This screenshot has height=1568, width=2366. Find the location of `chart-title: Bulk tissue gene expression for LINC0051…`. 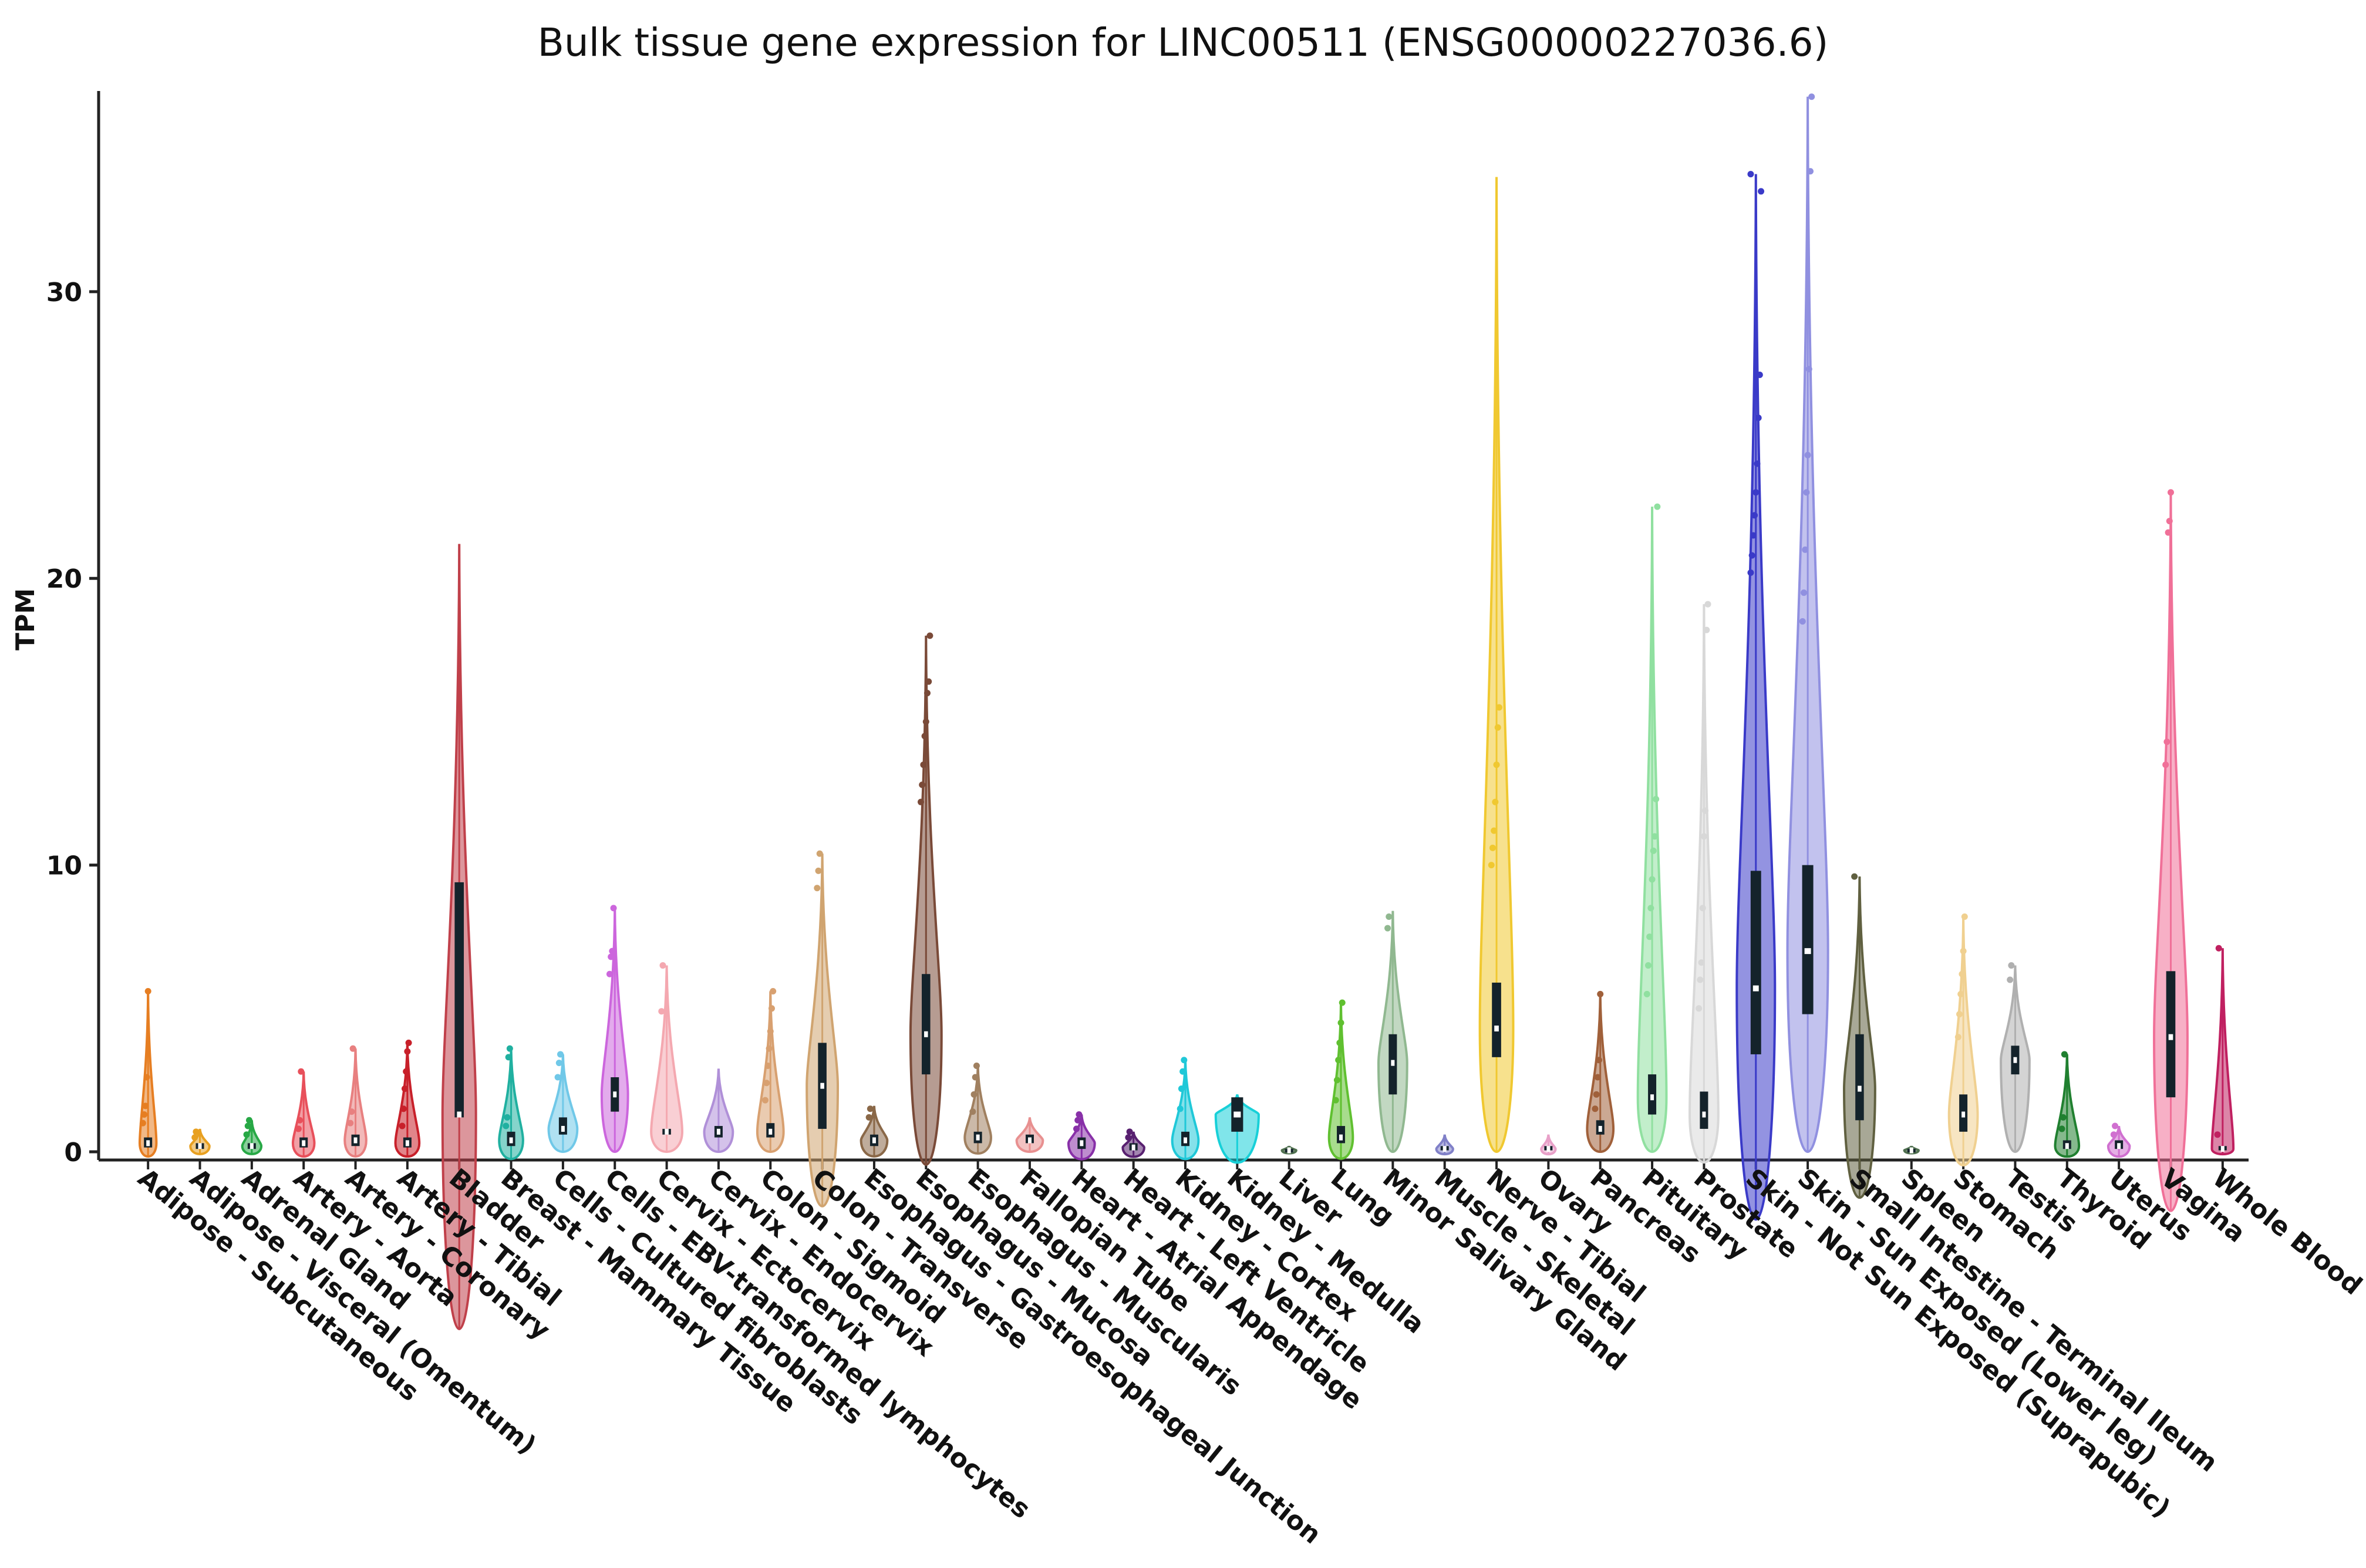

chart-title: Bulk tissue gene expression for LINC0051… is located at coordinates (1183, 42).